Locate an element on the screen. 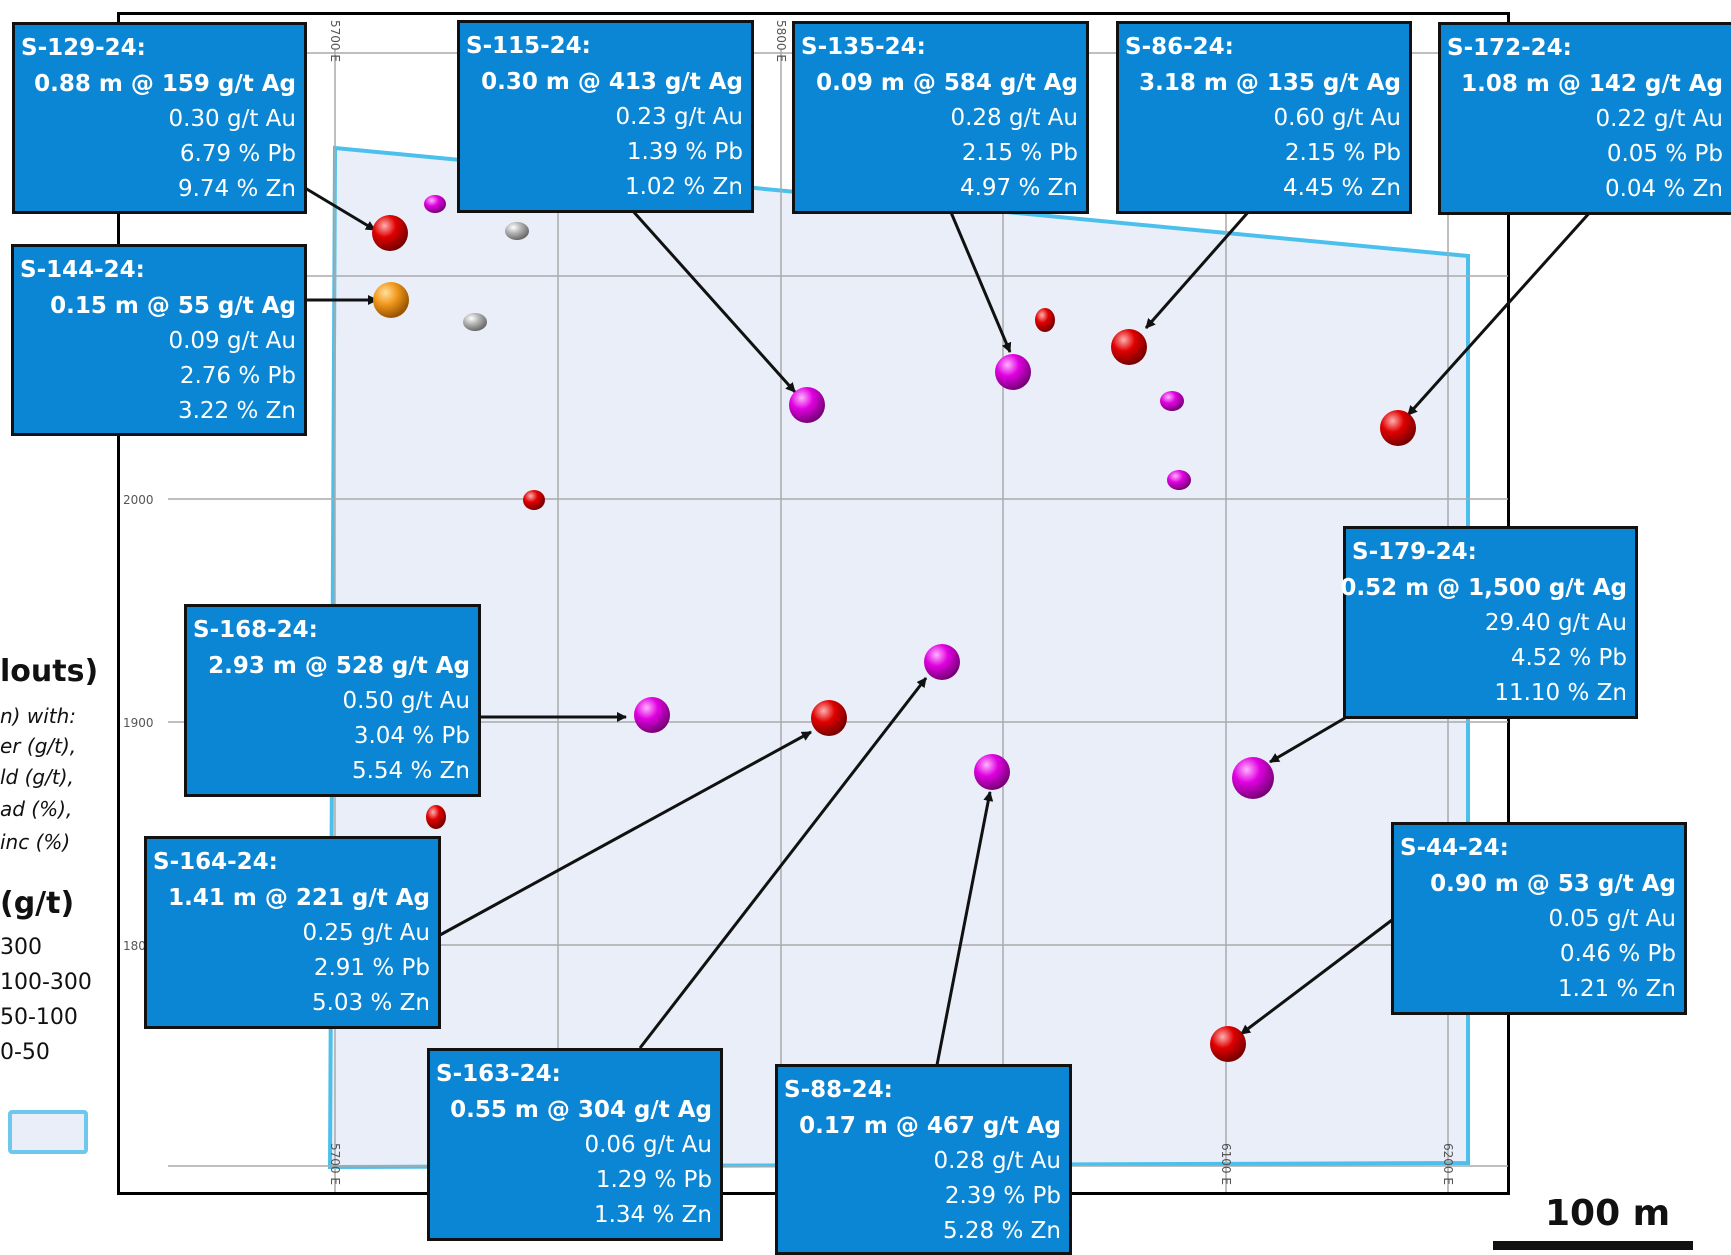 The width and height of the screenshot is (1731, 1255). hole-id: S-163-24: is located at coordinates (498, 1074).